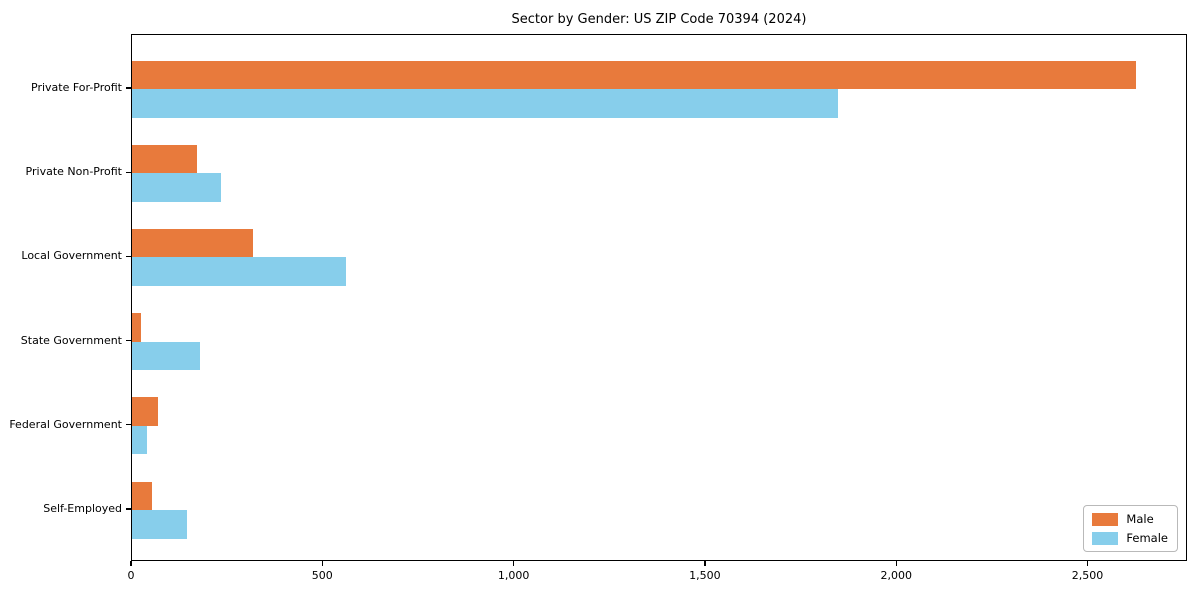 The height and width of the screenshot is (600, 1200). Describe the element at coordinates (1105, 519) in the screenshot. I see `legend-swatch-male` at that location.